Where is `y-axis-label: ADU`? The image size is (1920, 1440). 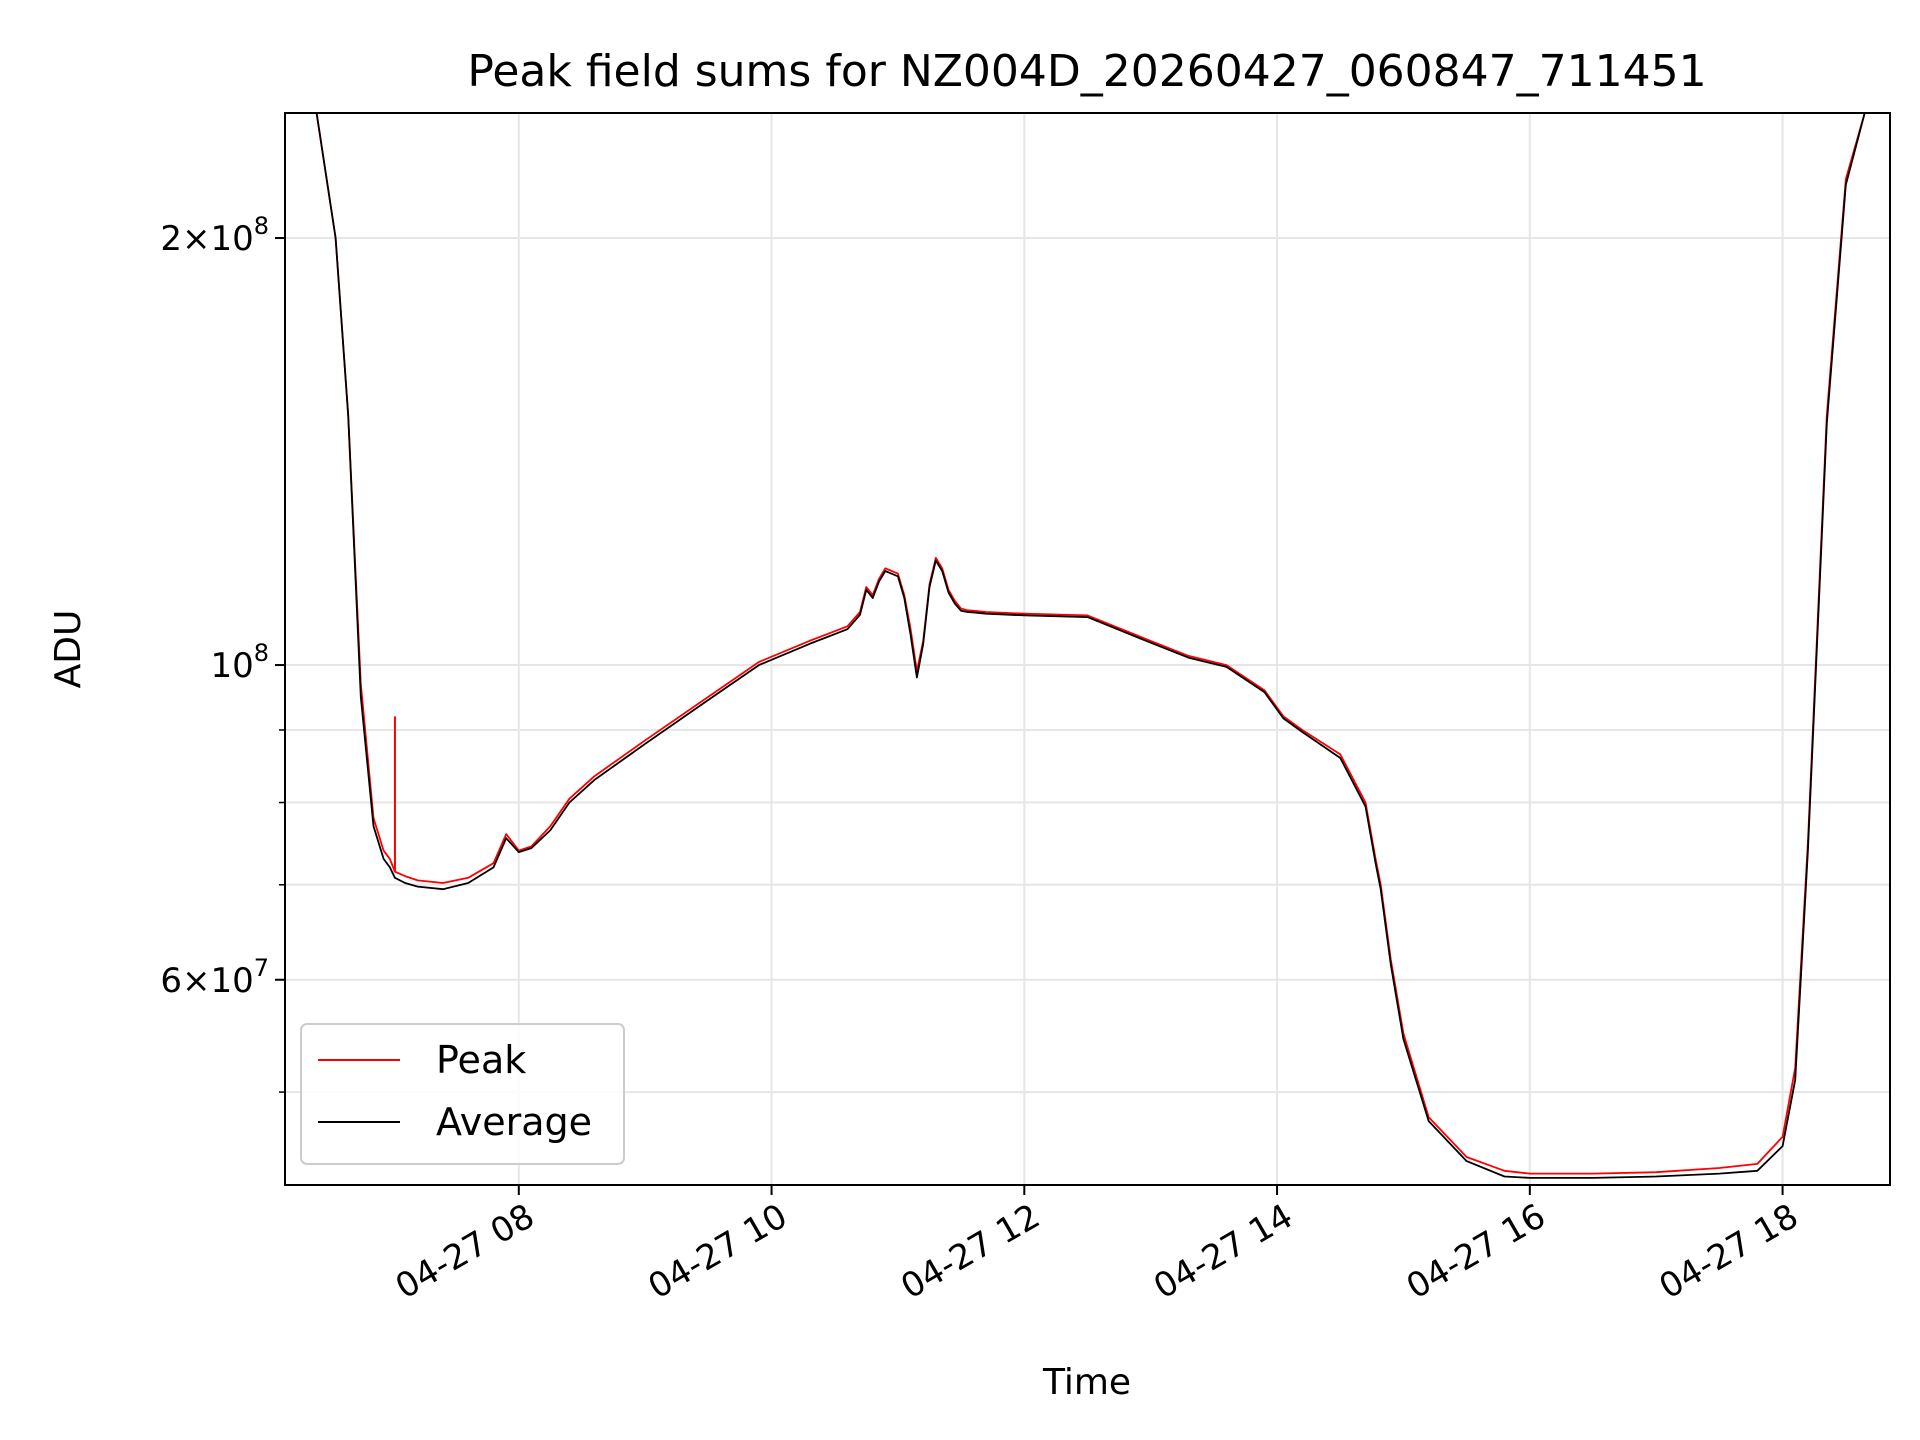 y-axis-label: ADU is located at coordinates (68, 649).